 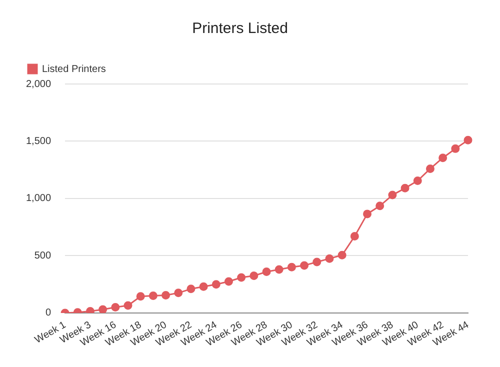 I want to click on y-tick-label: 1,000, so click(x=39, y=198).